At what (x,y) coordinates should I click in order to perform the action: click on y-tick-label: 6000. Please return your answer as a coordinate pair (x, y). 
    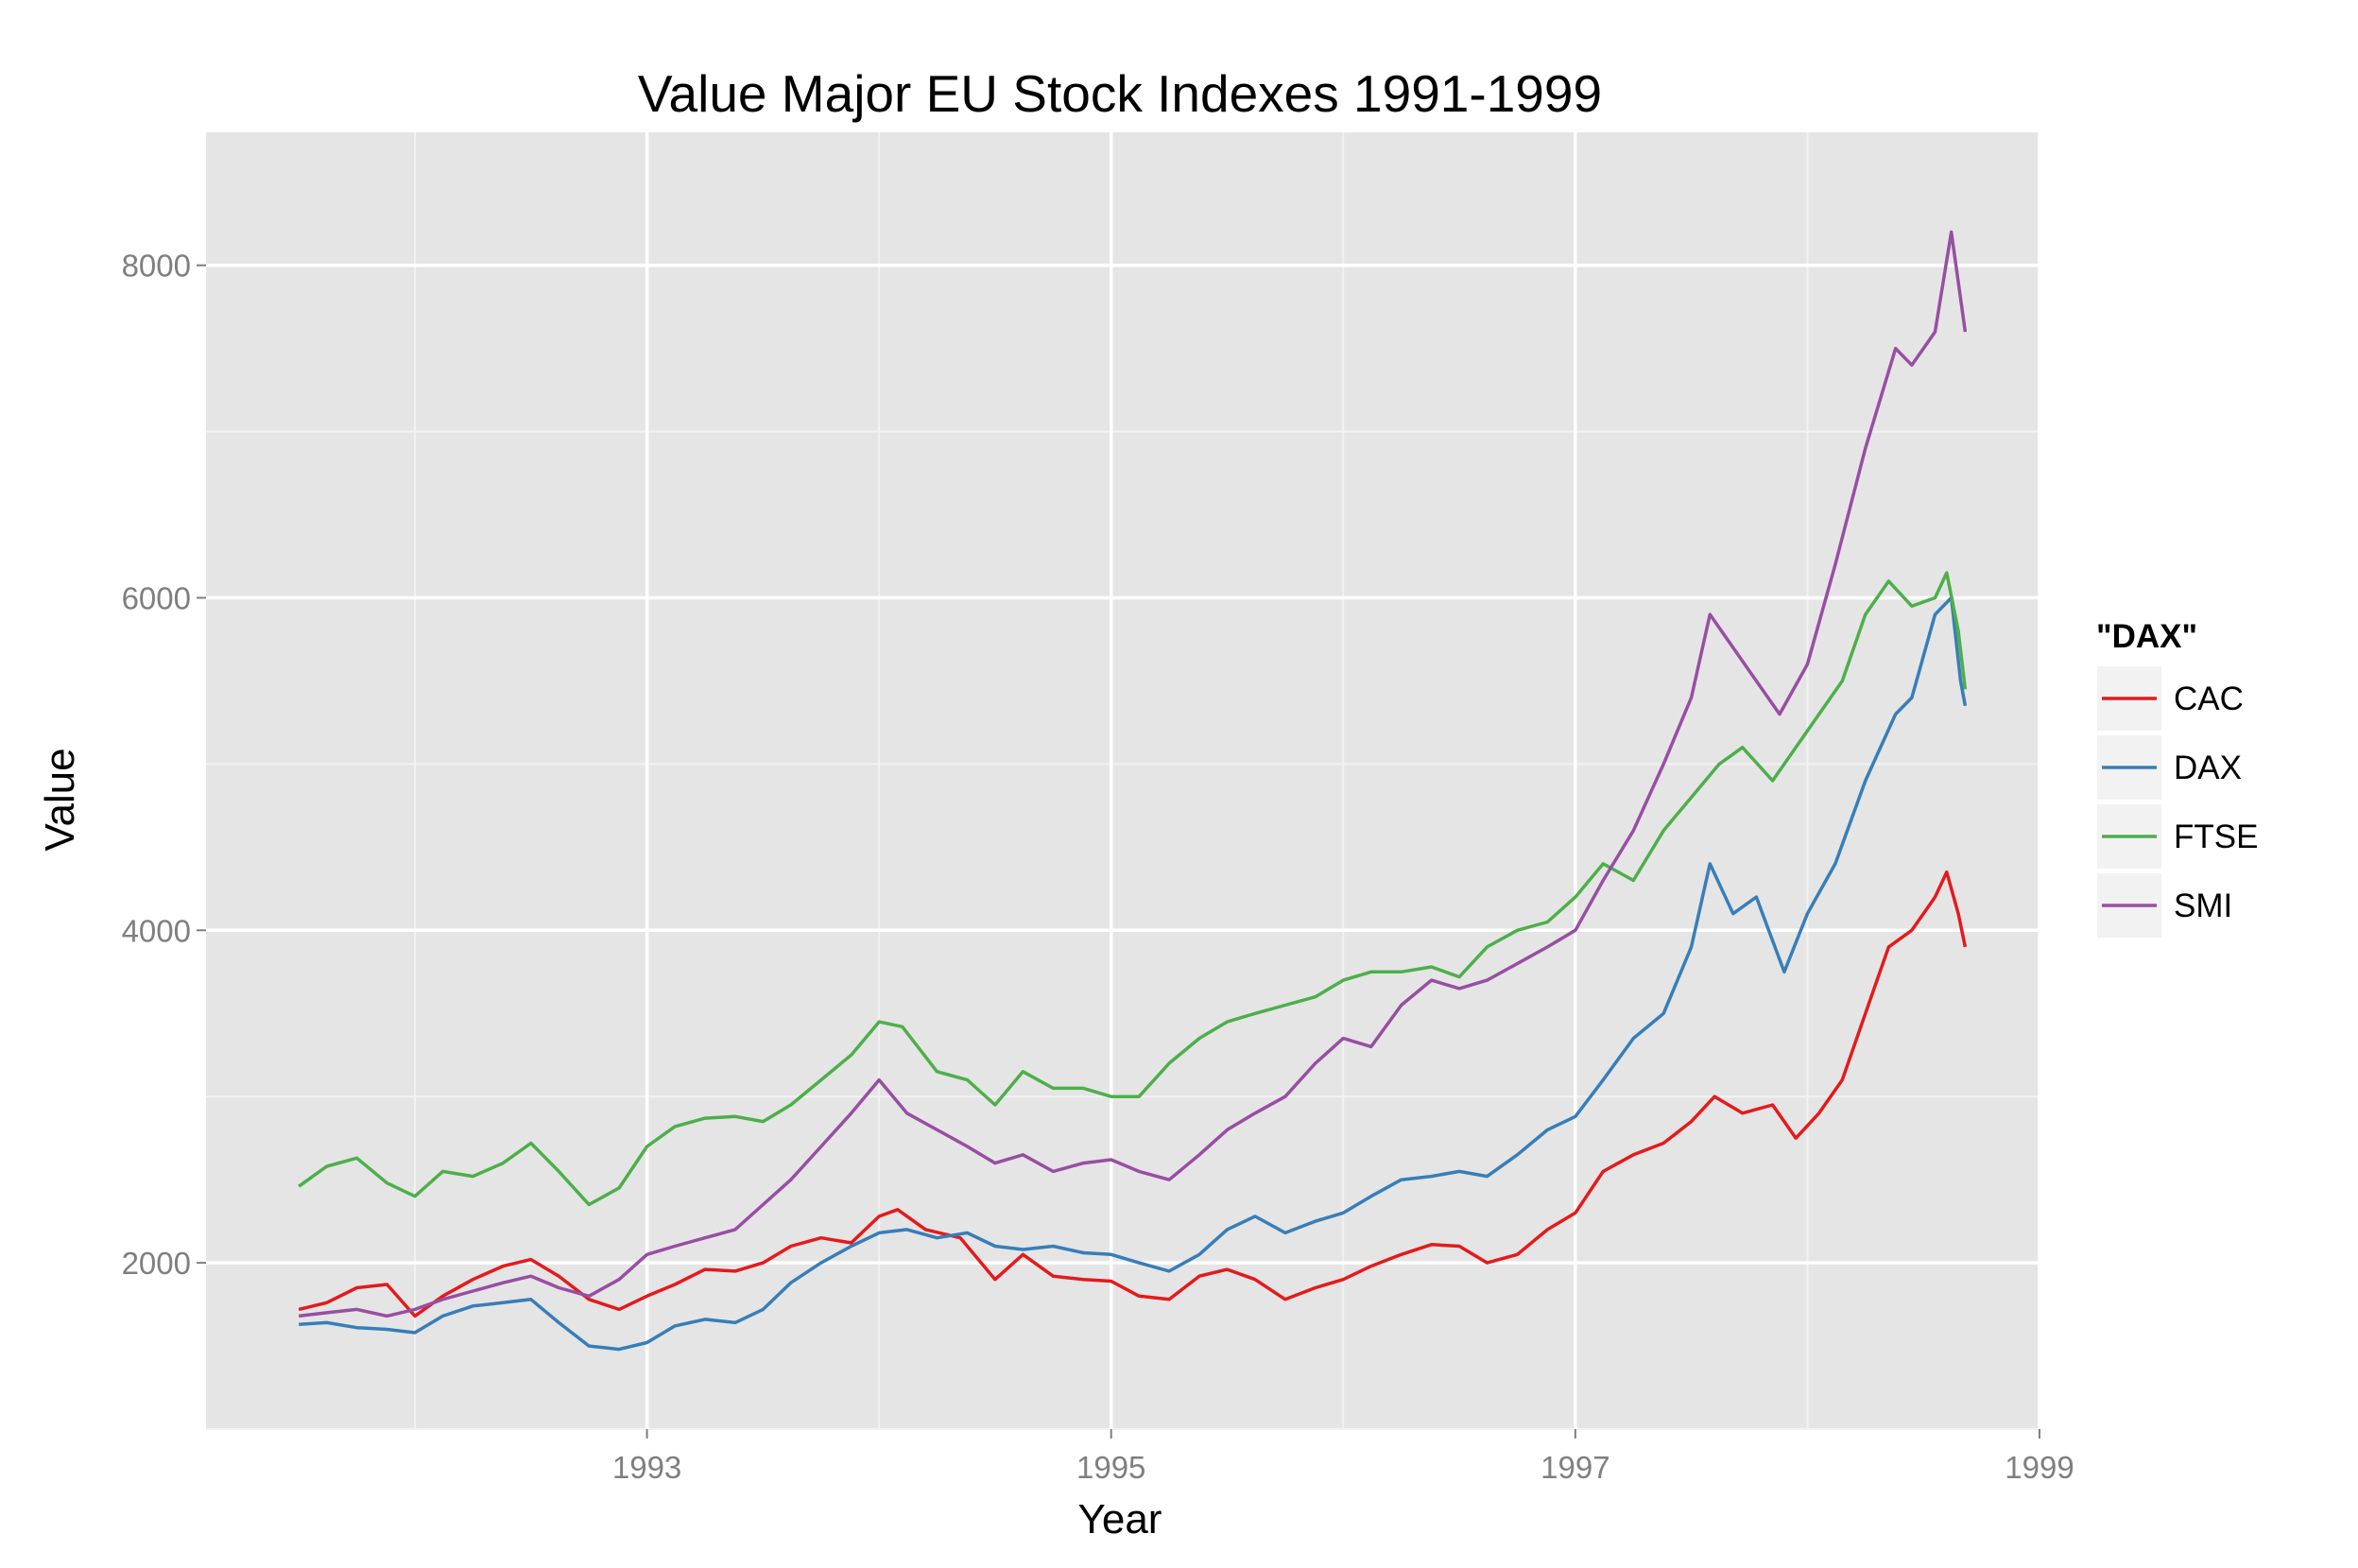
    Looking at the image, I should click on (156, 598).